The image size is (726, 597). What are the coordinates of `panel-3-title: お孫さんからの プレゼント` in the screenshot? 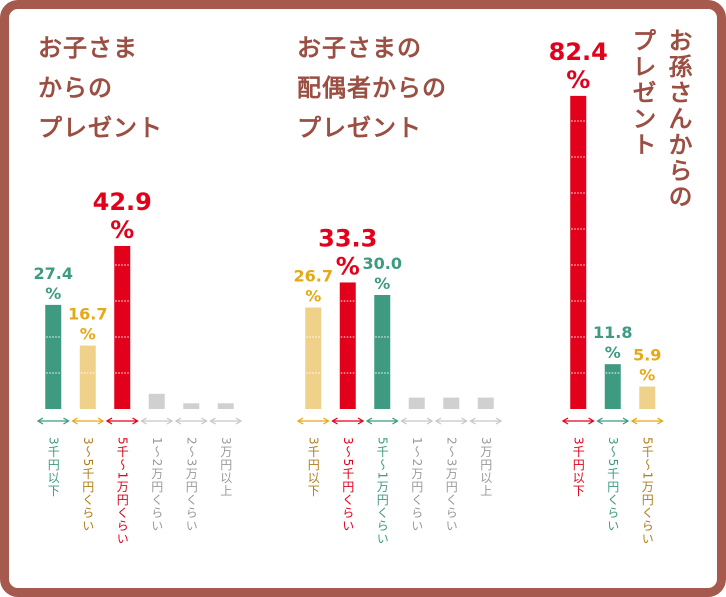 It's located at (660, 119).